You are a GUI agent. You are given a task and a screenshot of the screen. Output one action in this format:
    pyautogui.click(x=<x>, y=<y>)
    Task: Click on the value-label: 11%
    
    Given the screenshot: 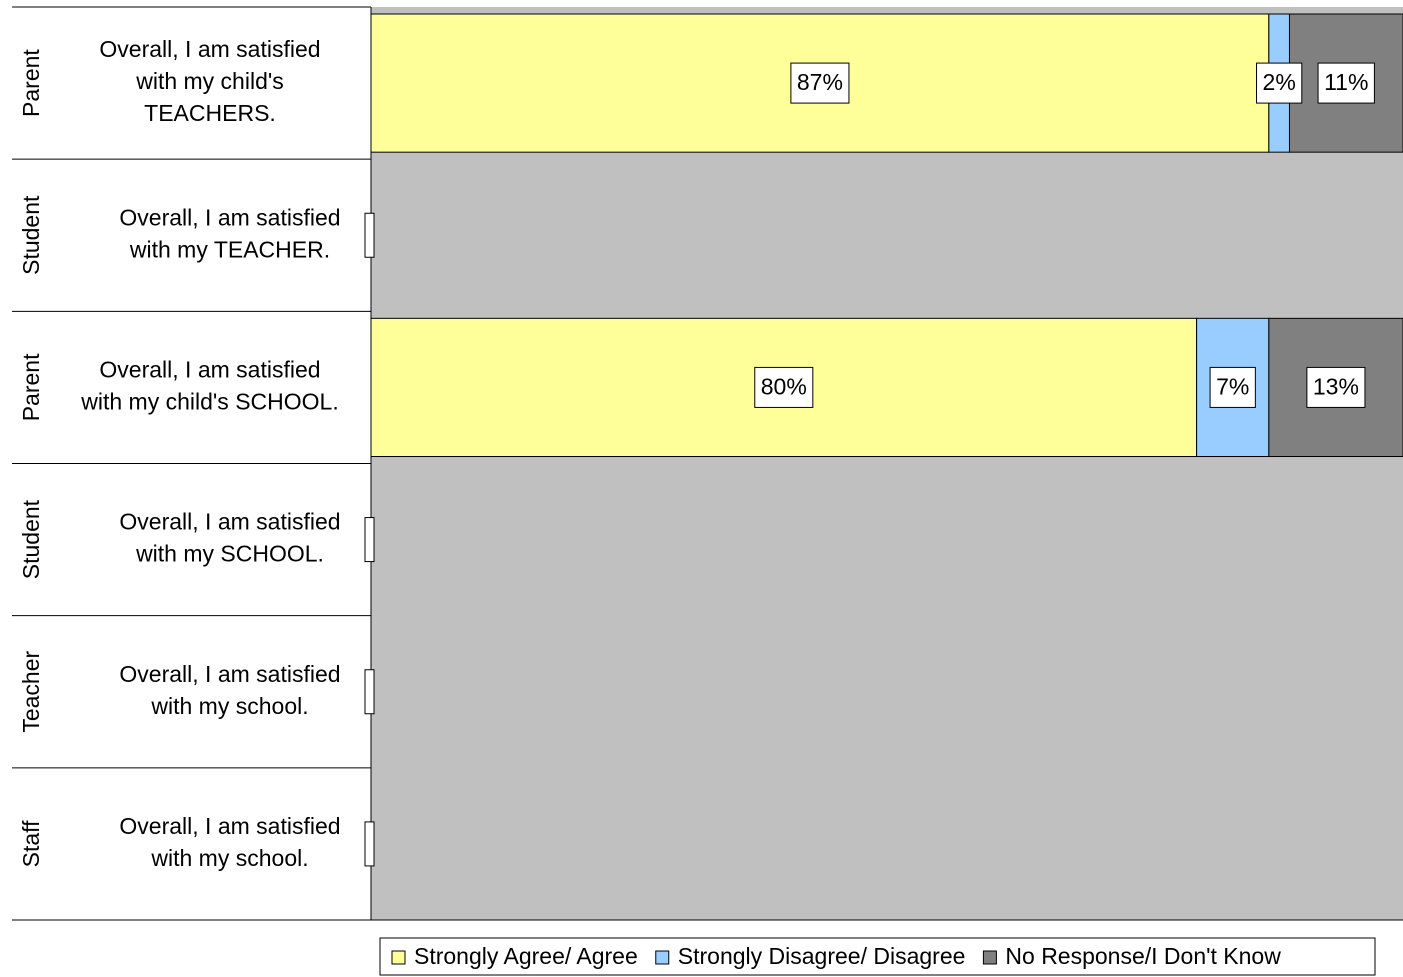 What is the action you would take?
    pyautogui.click(x=1346, y=82)
    